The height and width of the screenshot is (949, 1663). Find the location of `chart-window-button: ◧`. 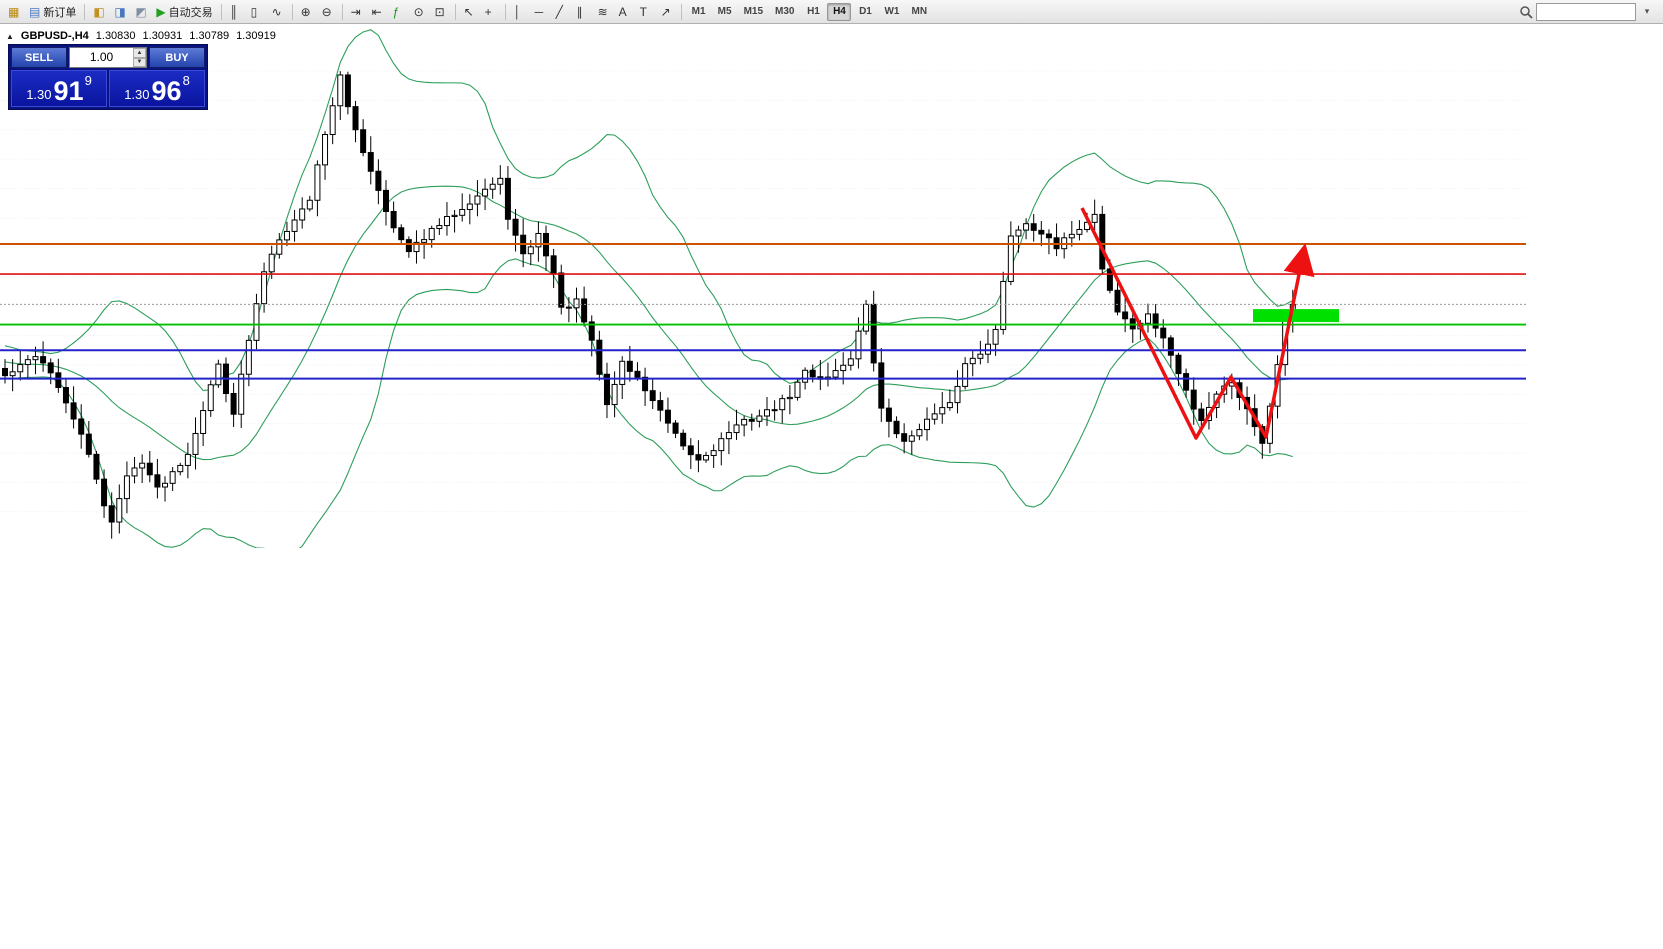

chart-window-button: ◧ is located at coordinates (99, 12).